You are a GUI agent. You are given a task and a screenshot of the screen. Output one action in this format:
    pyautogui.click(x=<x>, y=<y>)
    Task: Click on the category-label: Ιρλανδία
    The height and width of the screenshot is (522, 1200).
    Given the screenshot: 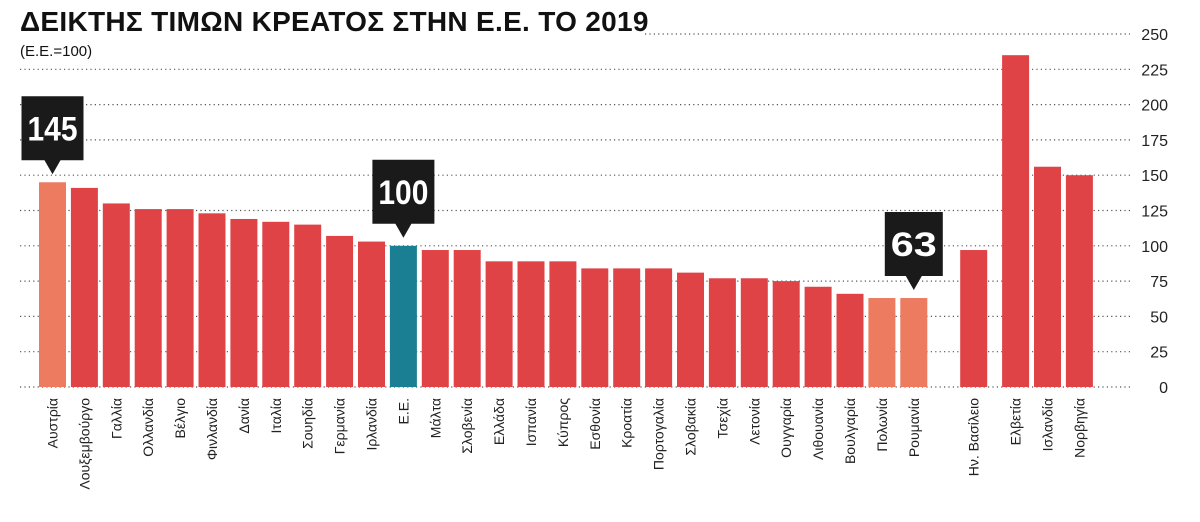 What is the action you would take?
    pyautogui.click(x=372, y=424)
    